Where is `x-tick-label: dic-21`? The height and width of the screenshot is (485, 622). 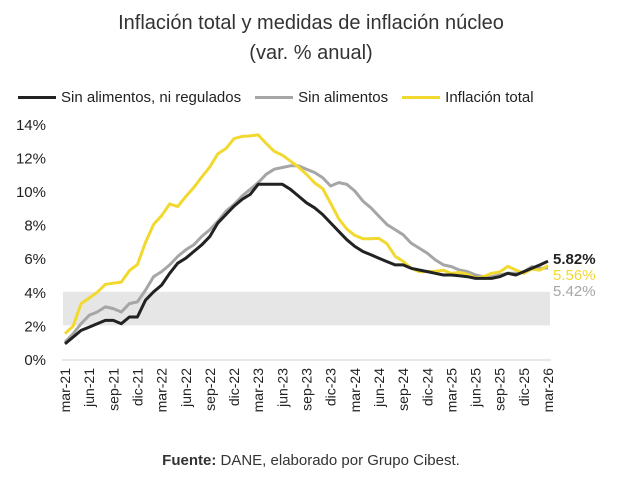
x-tick-label: dic-21 is located at coordinates (137, 387).